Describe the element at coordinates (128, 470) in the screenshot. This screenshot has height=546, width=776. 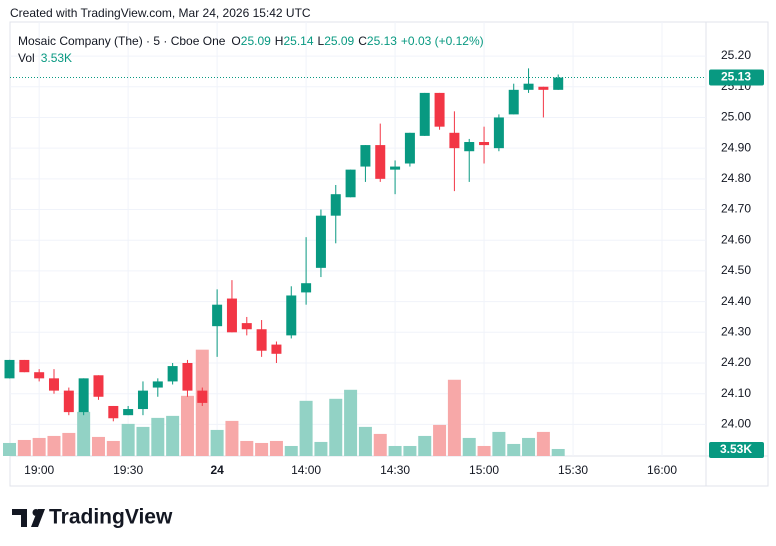
I see `x-tick-label: 19:30` at that location.